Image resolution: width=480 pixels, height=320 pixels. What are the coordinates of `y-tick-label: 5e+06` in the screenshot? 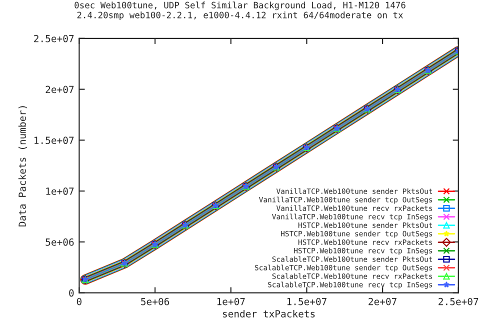 It's located at (60, 242).